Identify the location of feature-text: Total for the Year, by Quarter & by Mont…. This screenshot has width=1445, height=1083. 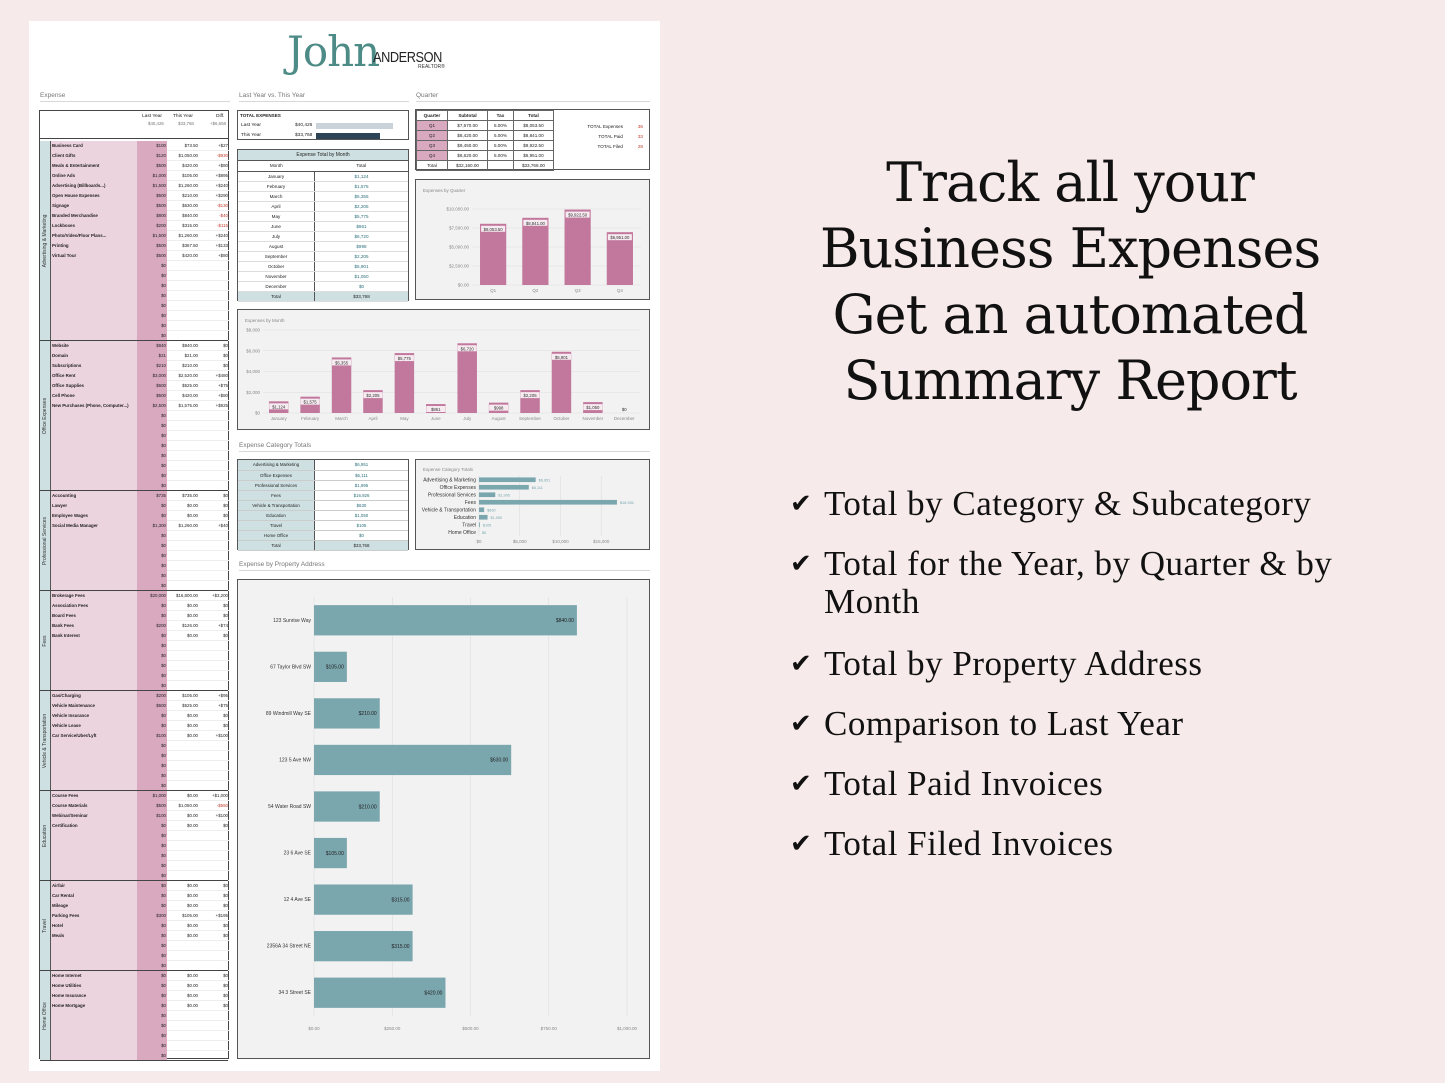
(1078, 582).